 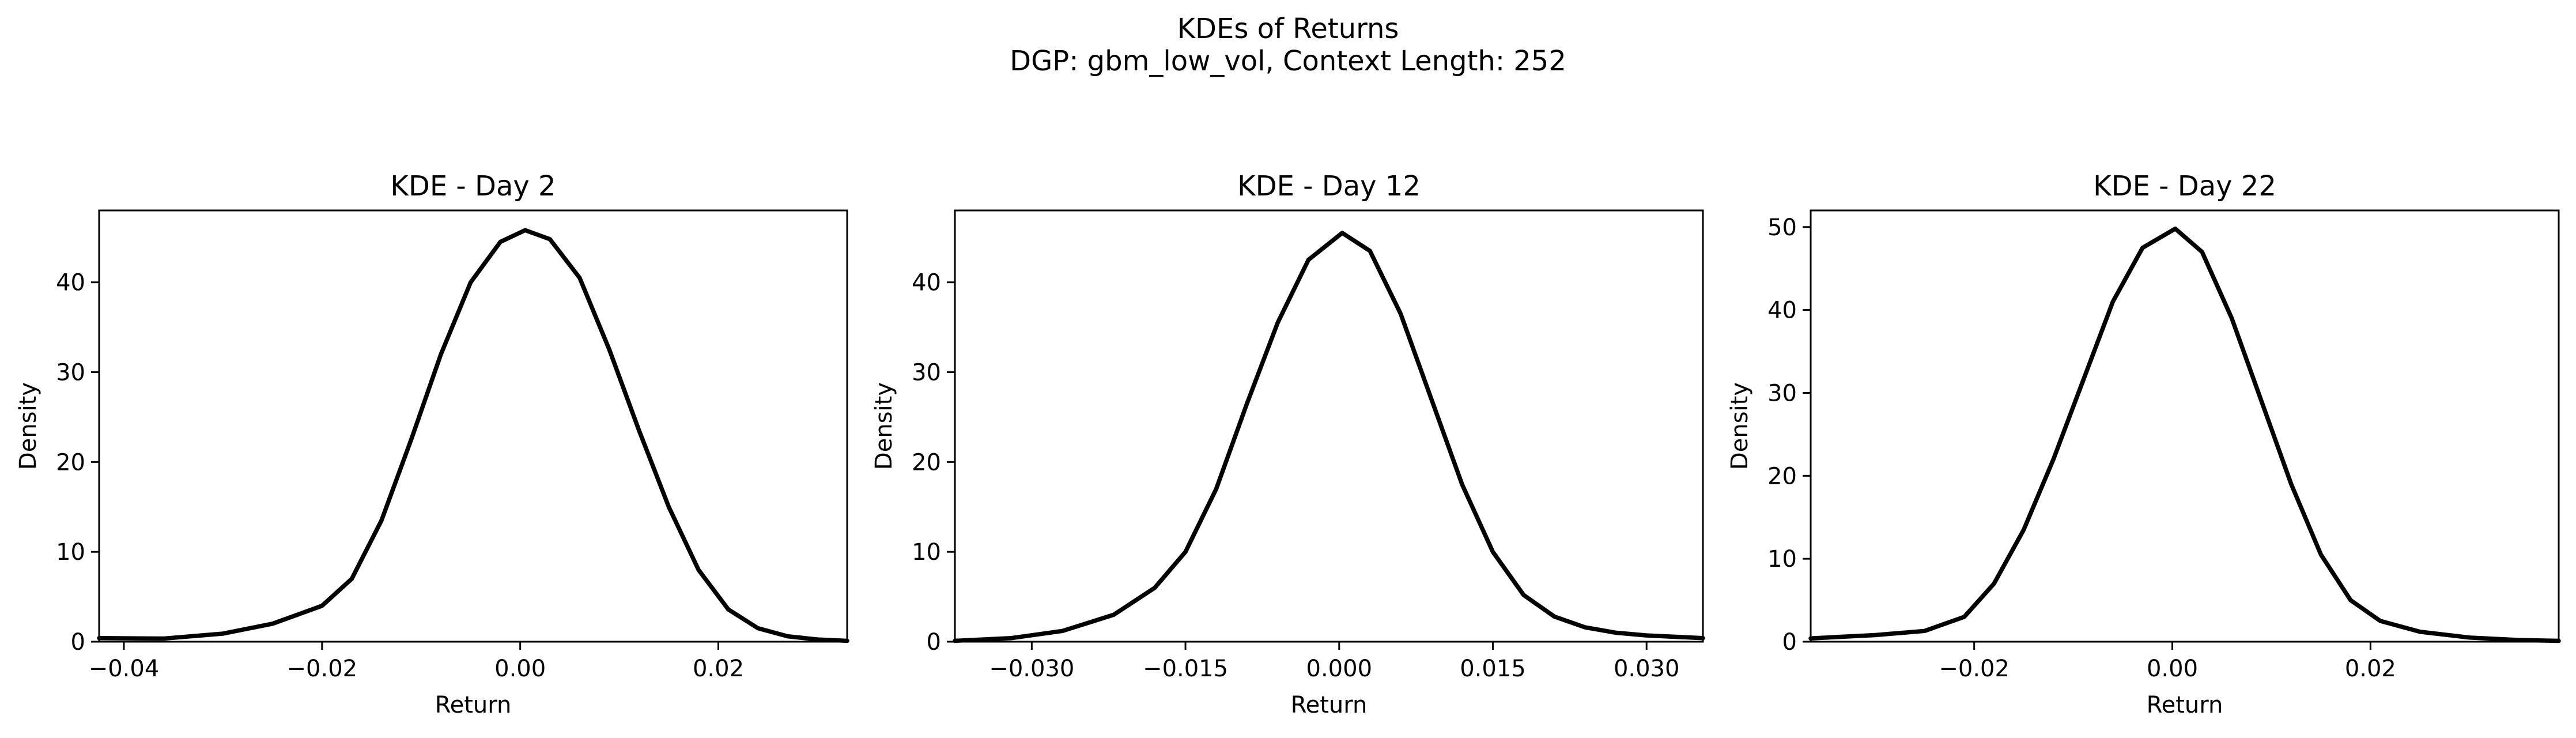 I want to click on figure-title-line1: KDEs of Returns, so click(x=1288, y=29).